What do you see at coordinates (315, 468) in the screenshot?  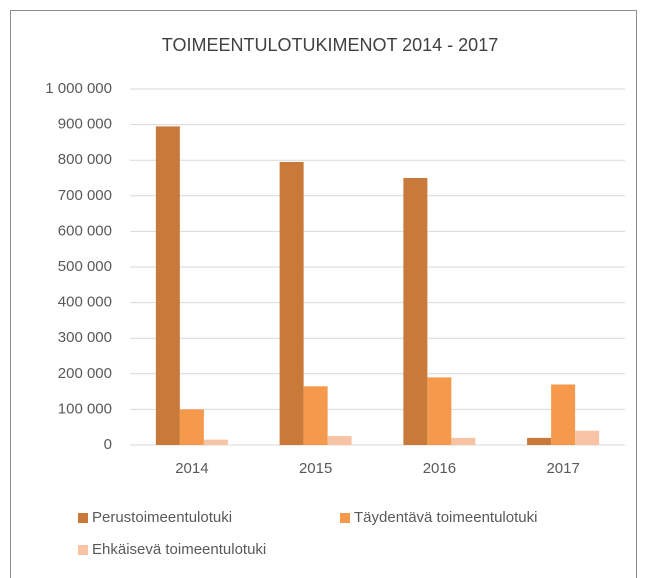 I see `x-tick-label: 2015` at bounding box center [315, 468].